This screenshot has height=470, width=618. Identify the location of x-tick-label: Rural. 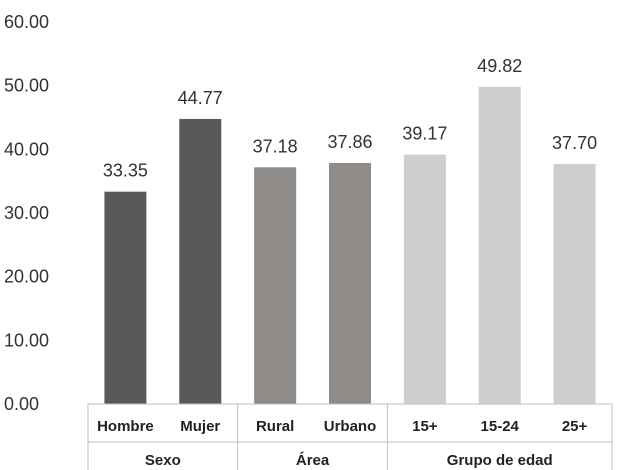
(275, 426).